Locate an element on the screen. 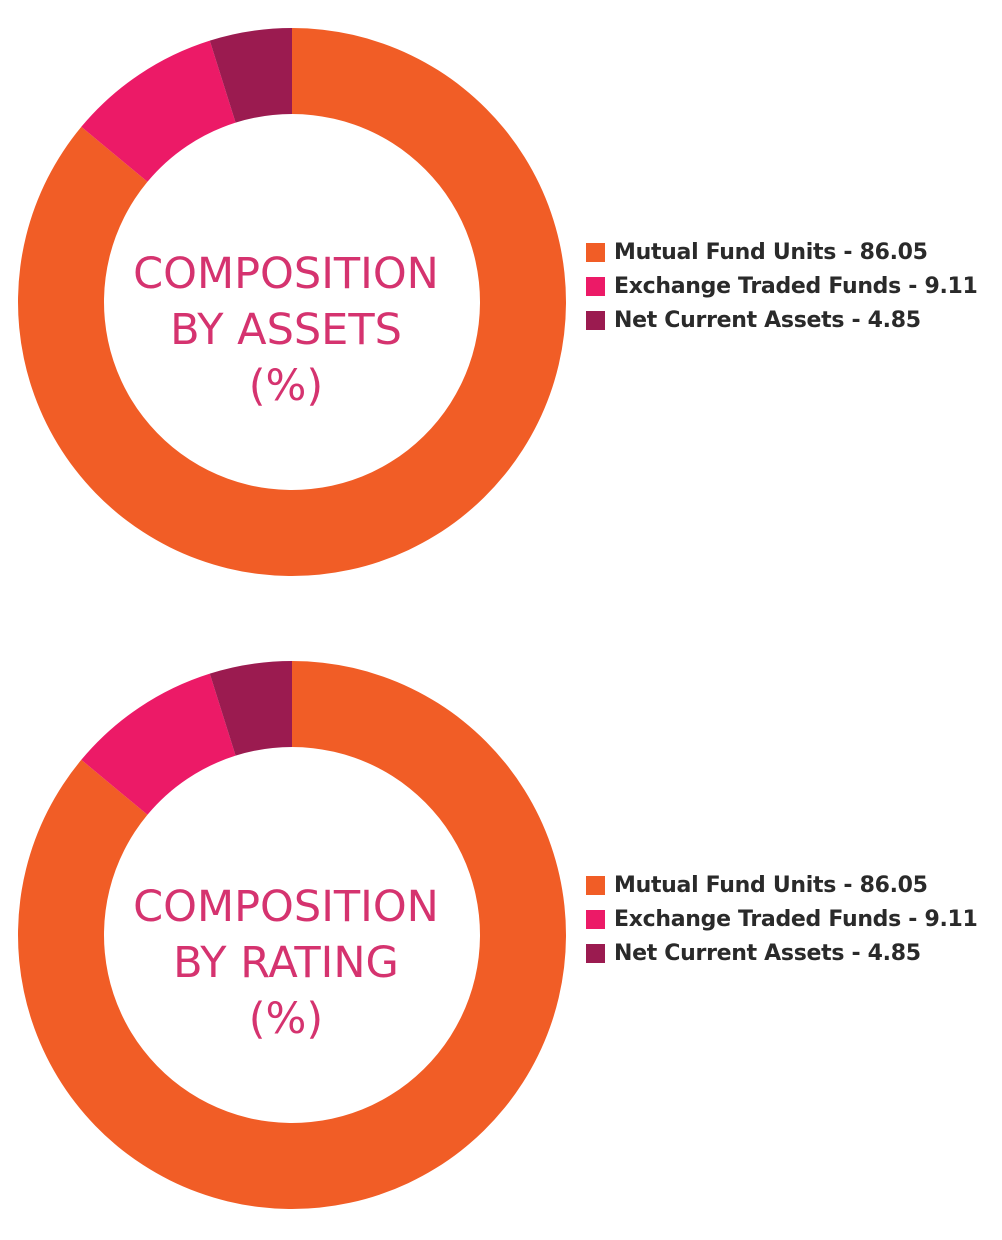 Image resolution: width=1002 pixels, height=1240 pixels. chart-center-title: COMPOSITION BY ASSETS (%) is located at coordinates (286, 330).